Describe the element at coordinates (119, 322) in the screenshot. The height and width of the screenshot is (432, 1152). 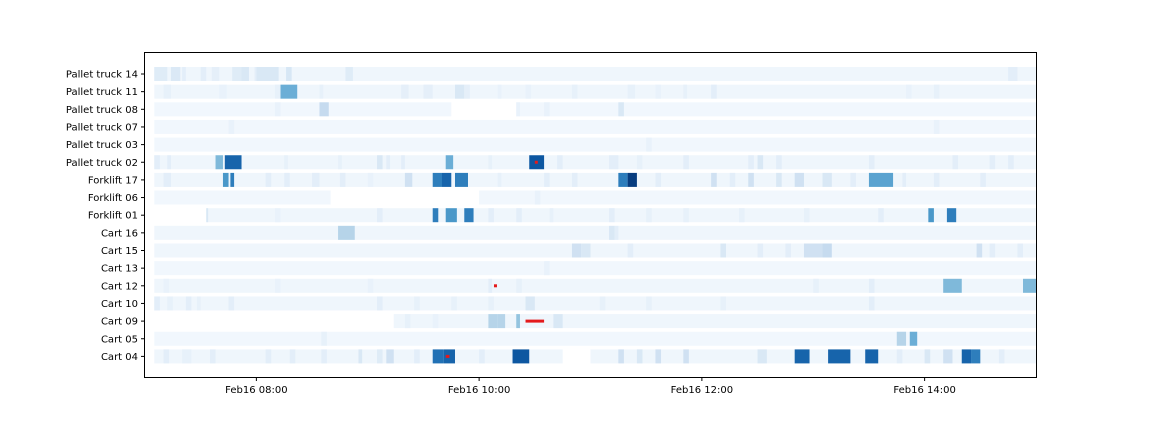
I see `y-tick-label: Cart 09` at that location.